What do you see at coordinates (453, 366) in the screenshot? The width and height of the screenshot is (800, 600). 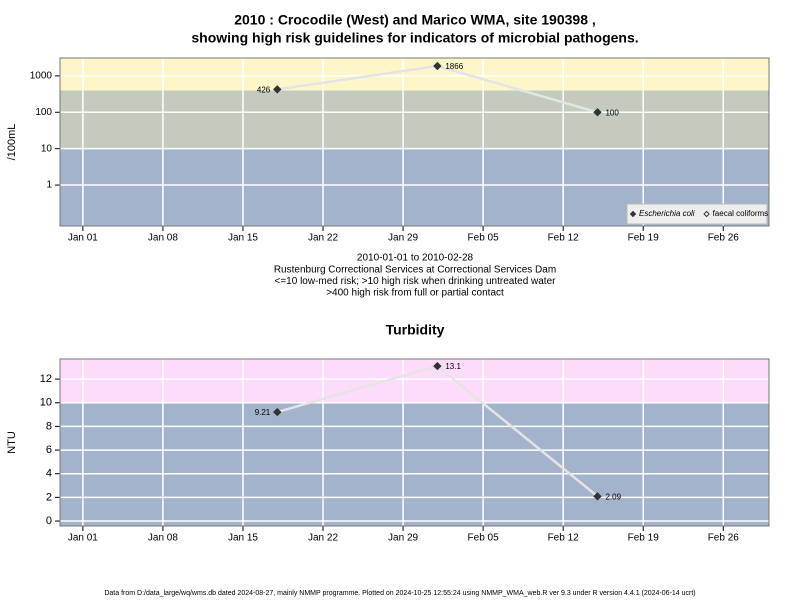 I see `data-label: 13.1` at bounding box center [453, 366].